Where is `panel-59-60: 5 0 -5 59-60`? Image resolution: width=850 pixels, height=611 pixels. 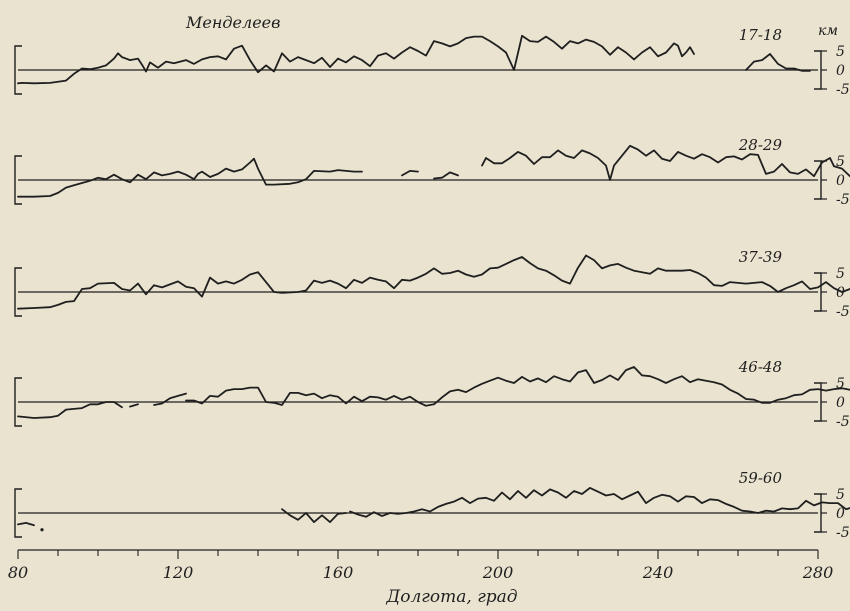 panel-59-60: 5 0 -5 59-60 is located at coordinates (432, 505).